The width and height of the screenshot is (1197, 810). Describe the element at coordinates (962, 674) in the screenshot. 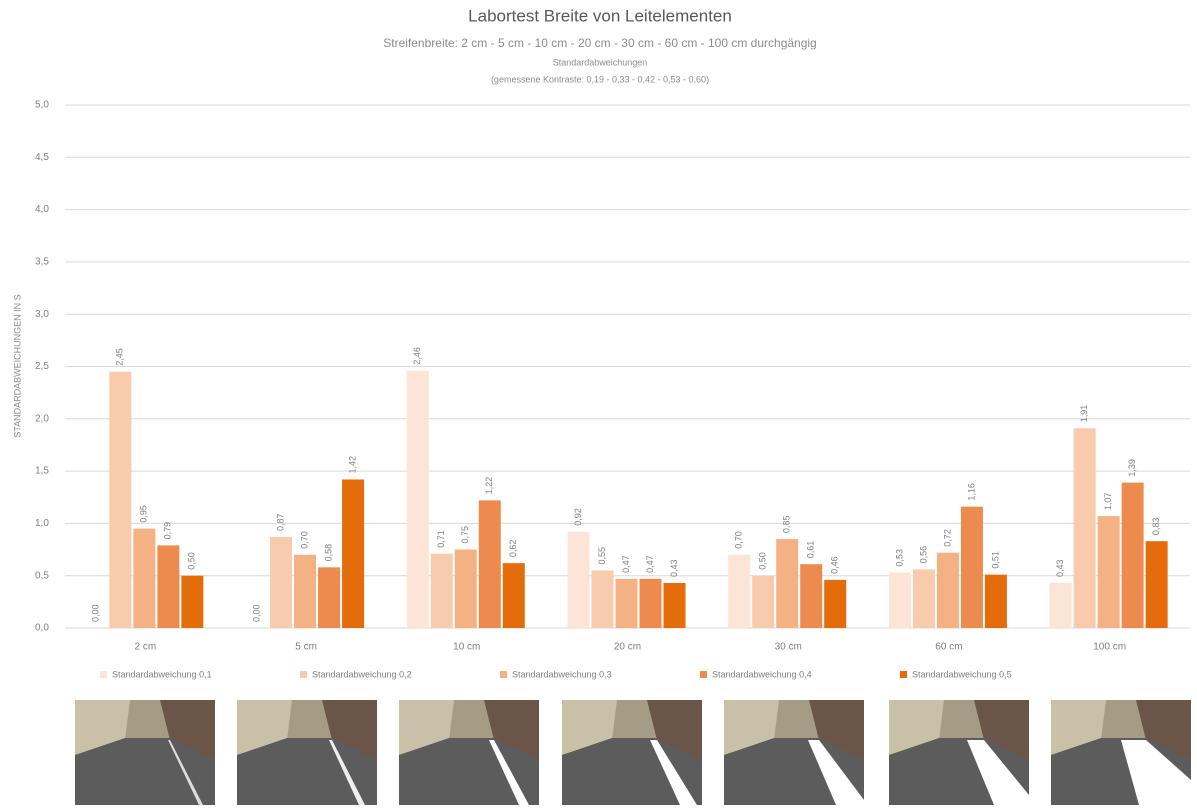

I see `legend-label: Standardabweichung 0,5` at that location.